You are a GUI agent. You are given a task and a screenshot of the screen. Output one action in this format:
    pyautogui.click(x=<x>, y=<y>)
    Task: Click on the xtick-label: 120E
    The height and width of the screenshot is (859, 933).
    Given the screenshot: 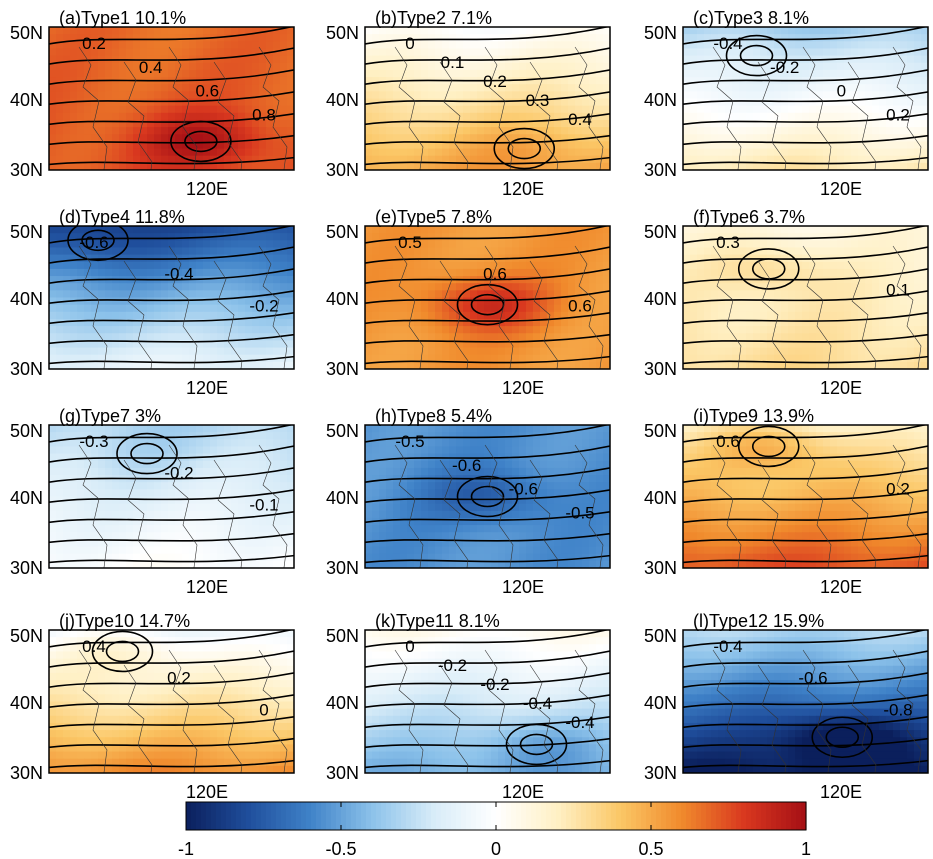 What is the action you would take?
    pyautogui.click(x=207, y=388)
    